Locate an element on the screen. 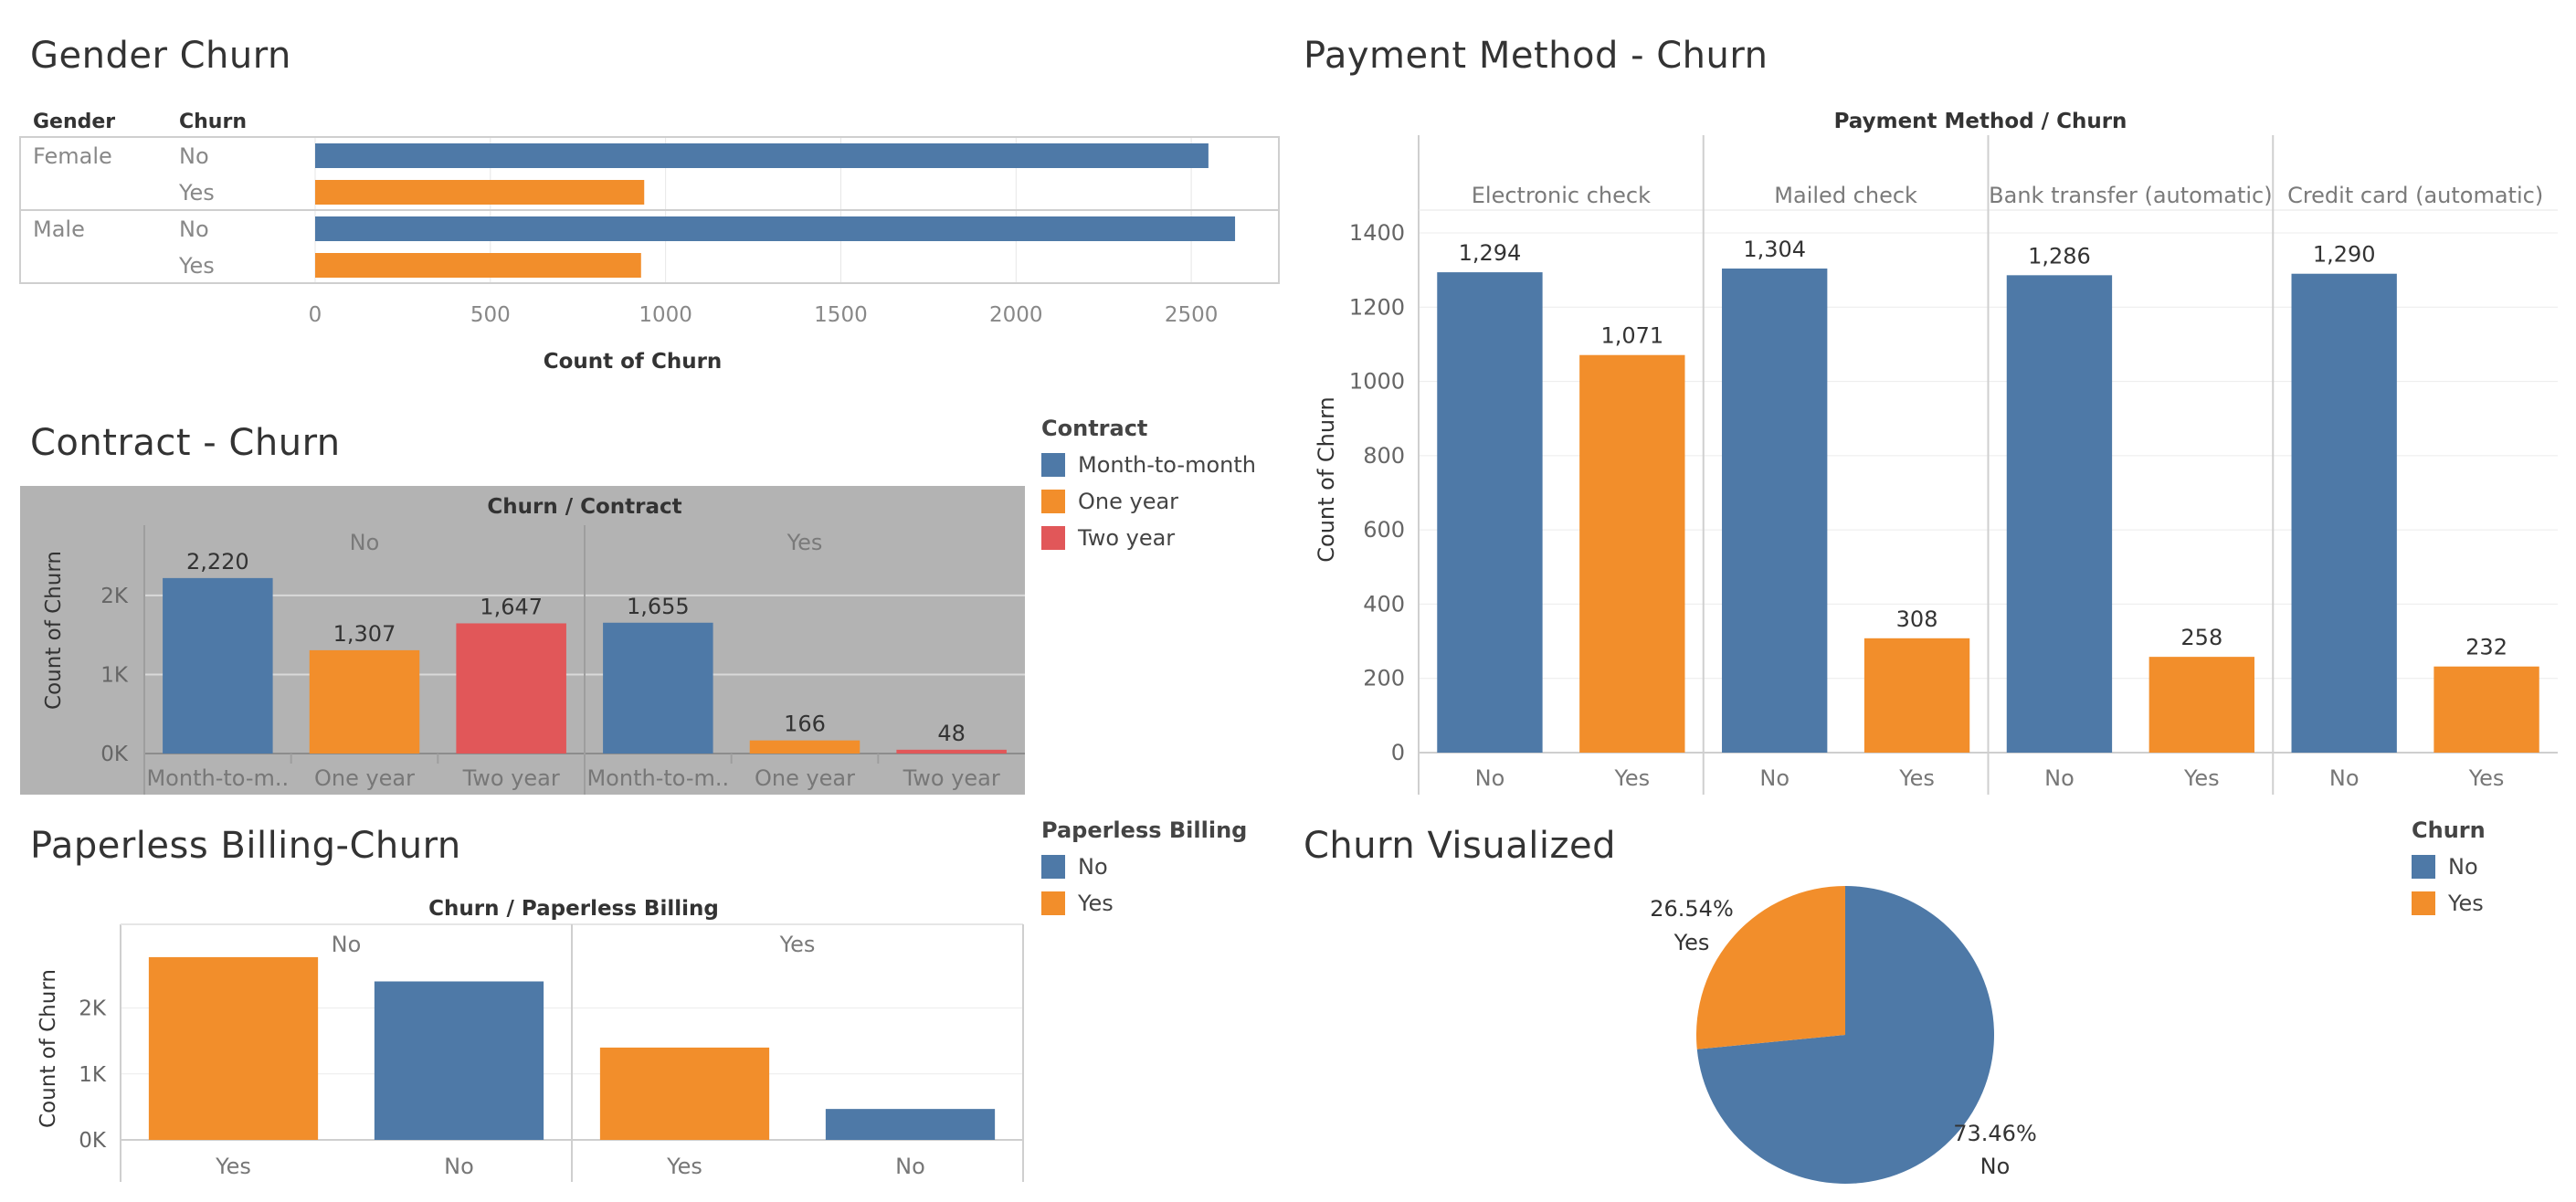  pie-slice-no is located at coordinates (1845, 1035).